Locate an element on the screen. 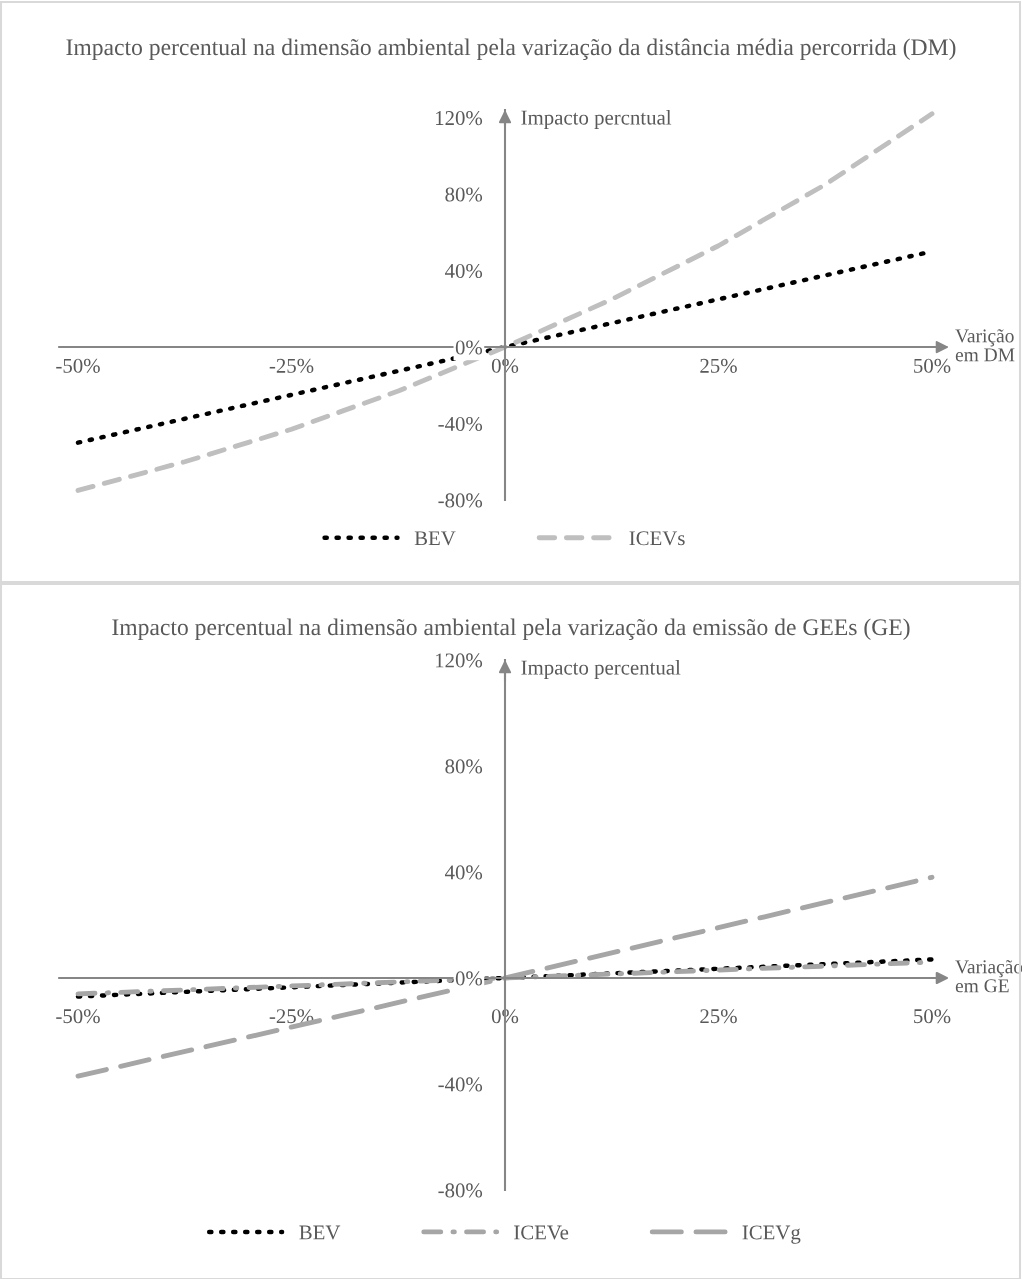 The image size is (1022, 1279). chart-title: Impacto percentual na dimensão ambiental pela varização da emissão de GEEs (GE) is located at coordinates (511, 629).